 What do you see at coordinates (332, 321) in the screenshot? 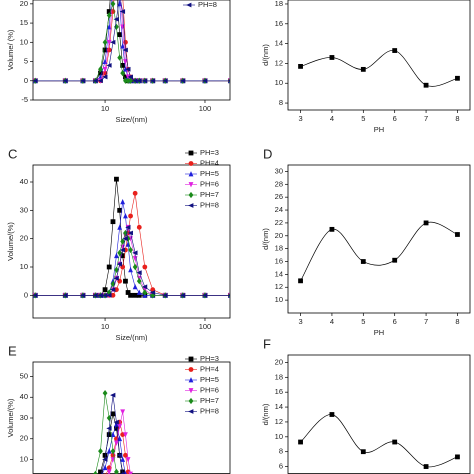
I see `x-tick-label: 4` at bounding box center [332, 321].